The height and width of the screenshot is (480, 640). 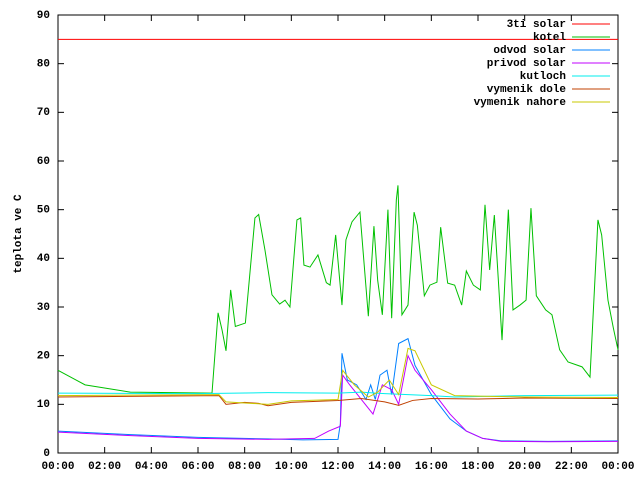 I want to click on y-tick-label: 80, so click(x=43, y=65).